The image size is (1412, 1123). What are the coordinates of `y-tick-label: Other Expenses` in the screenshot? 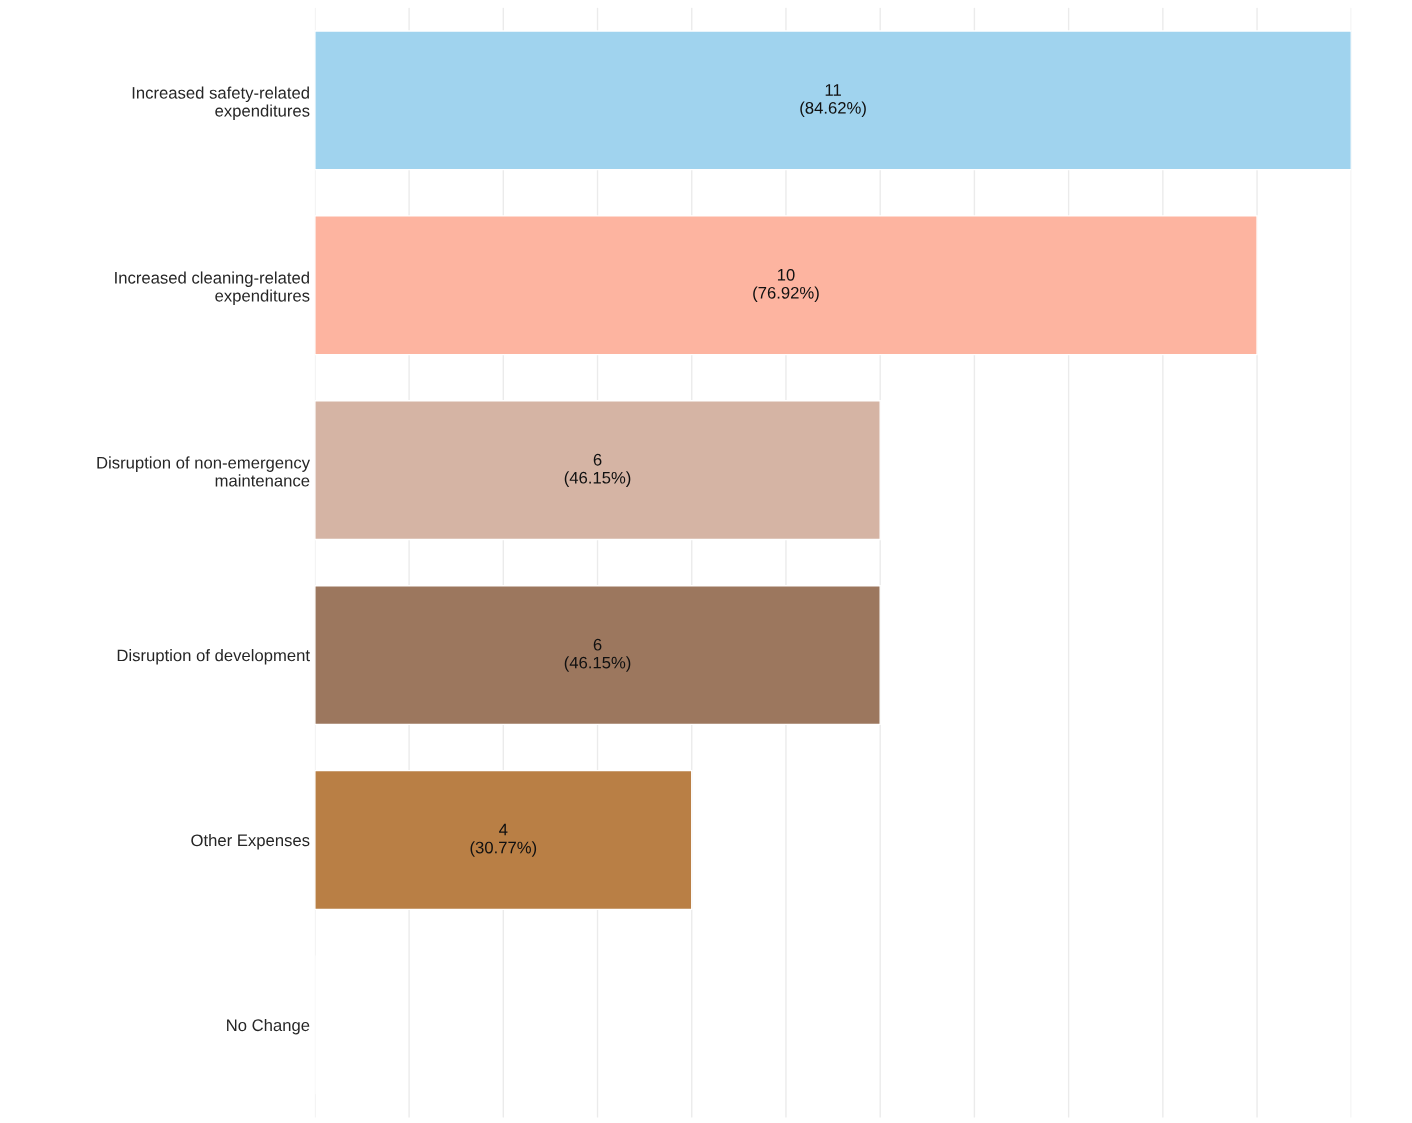 It's located at (250, 841).